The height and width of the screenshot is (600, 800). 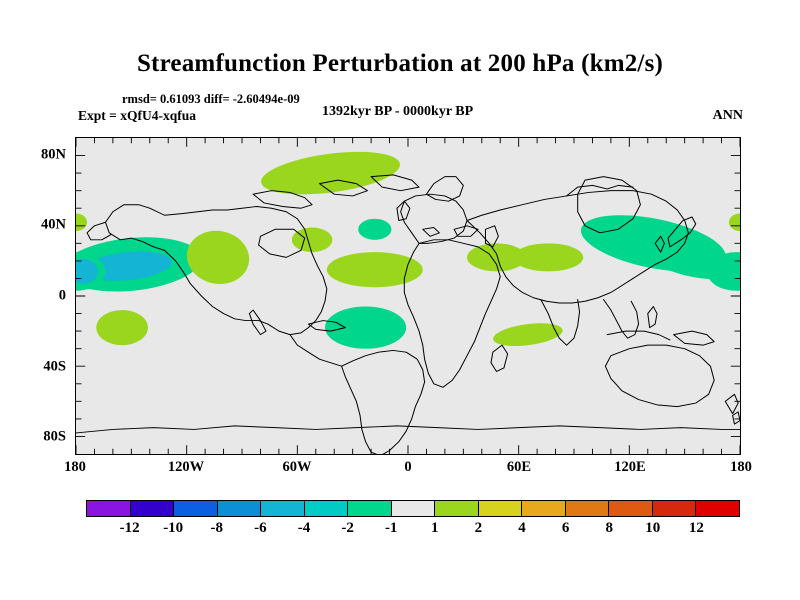 I want to click on x-tick-label: 120W, so click(x=186, y=467).